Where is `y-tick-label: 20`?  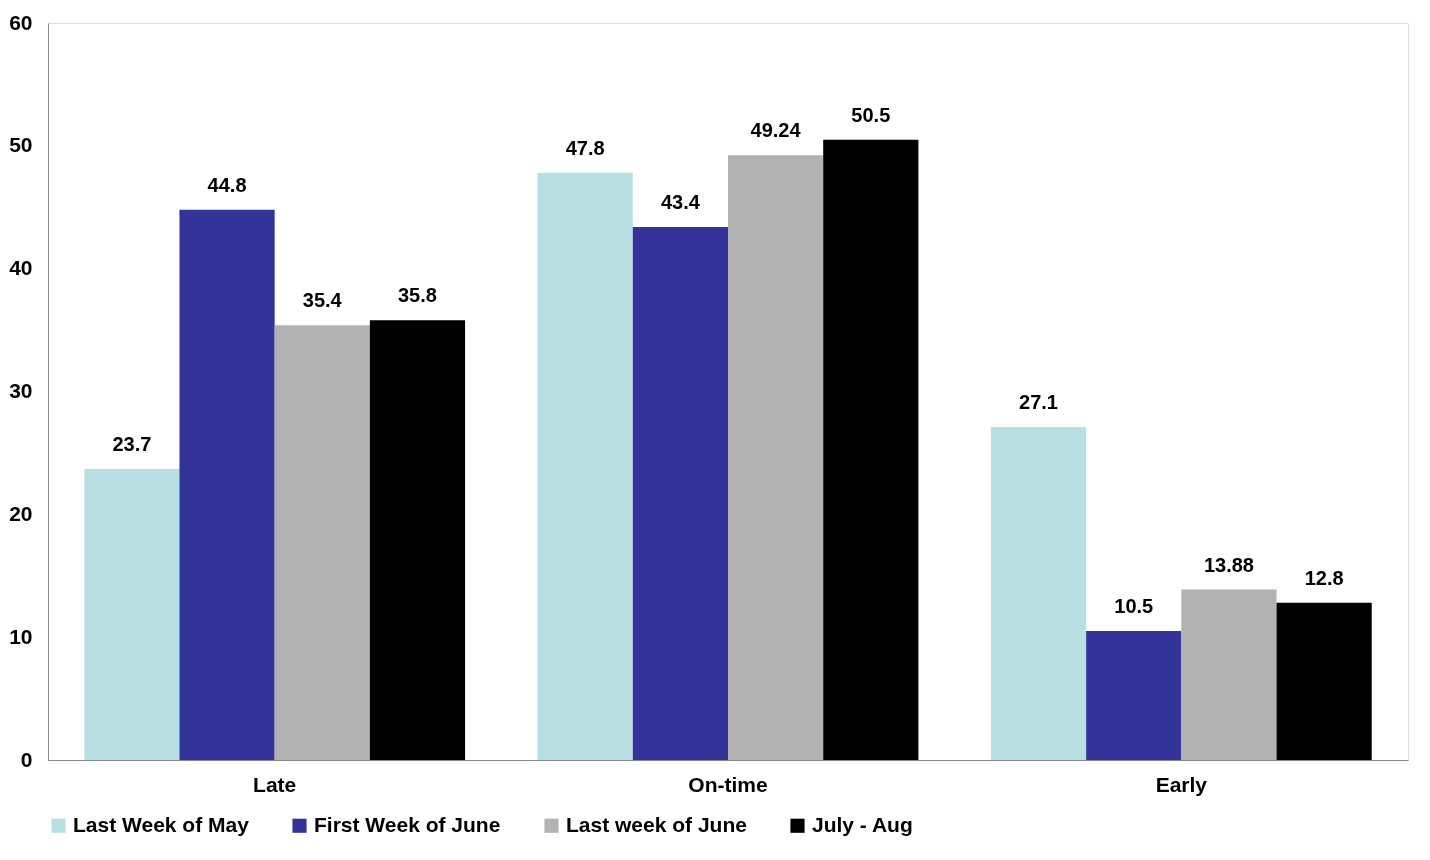
y-tick-label: 20 is located at coordinates (21, 513).